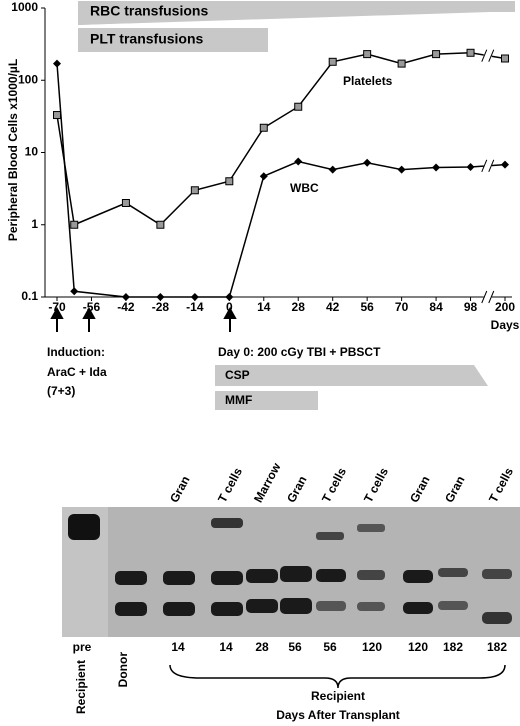 The height and width of the screenshot is (726, 520). Describe the element at coordinates (505, 307) in the screenshot. I see `x-tick-label: 200` at that location.